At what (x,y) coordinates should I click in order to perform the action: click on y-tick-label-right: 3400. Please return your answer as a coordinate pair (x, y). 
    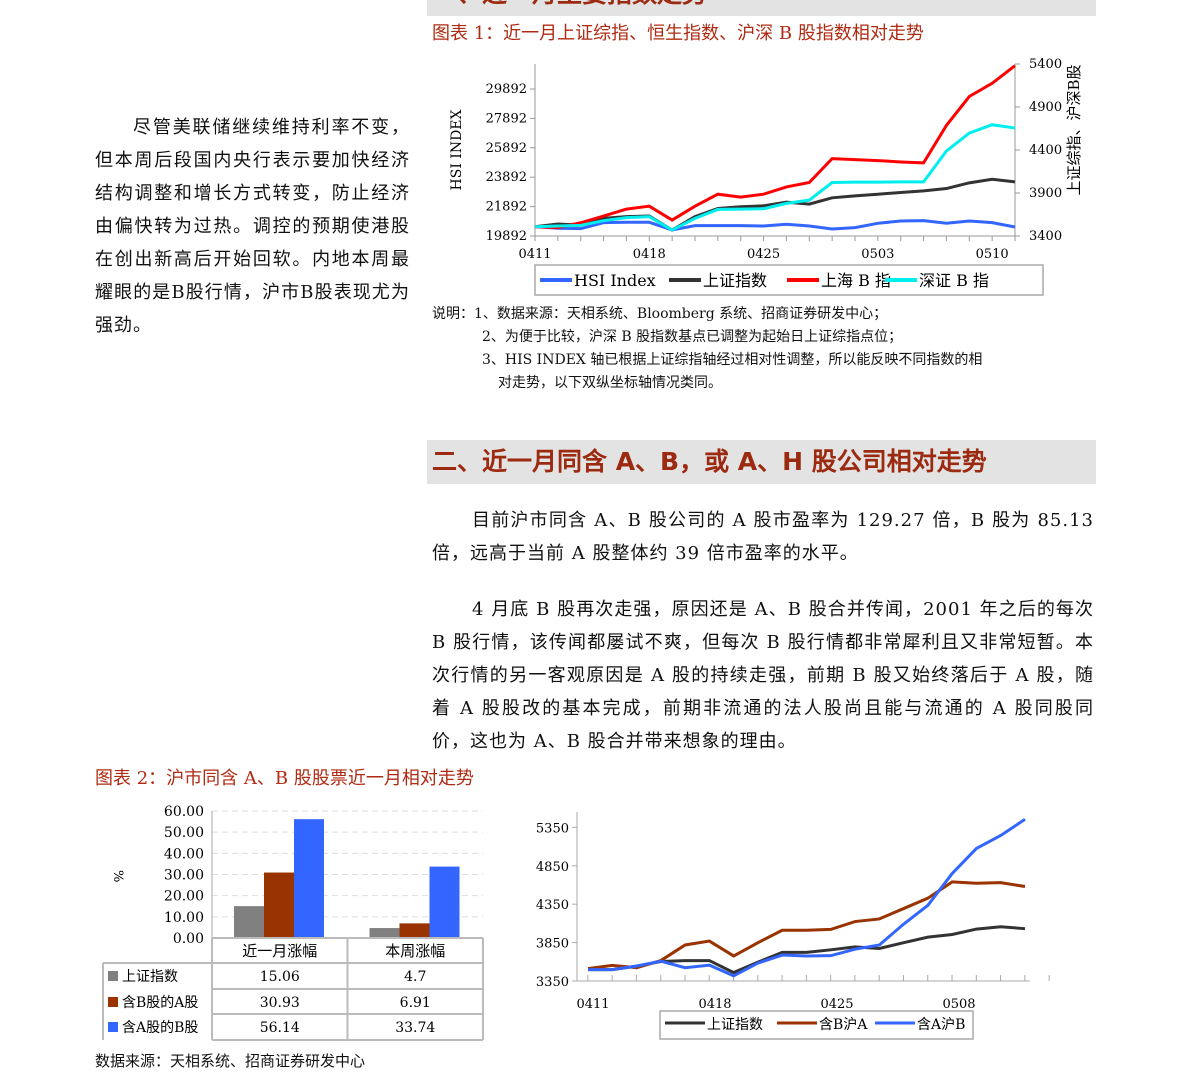
    Looking at the image, I should click on (1045, 236).